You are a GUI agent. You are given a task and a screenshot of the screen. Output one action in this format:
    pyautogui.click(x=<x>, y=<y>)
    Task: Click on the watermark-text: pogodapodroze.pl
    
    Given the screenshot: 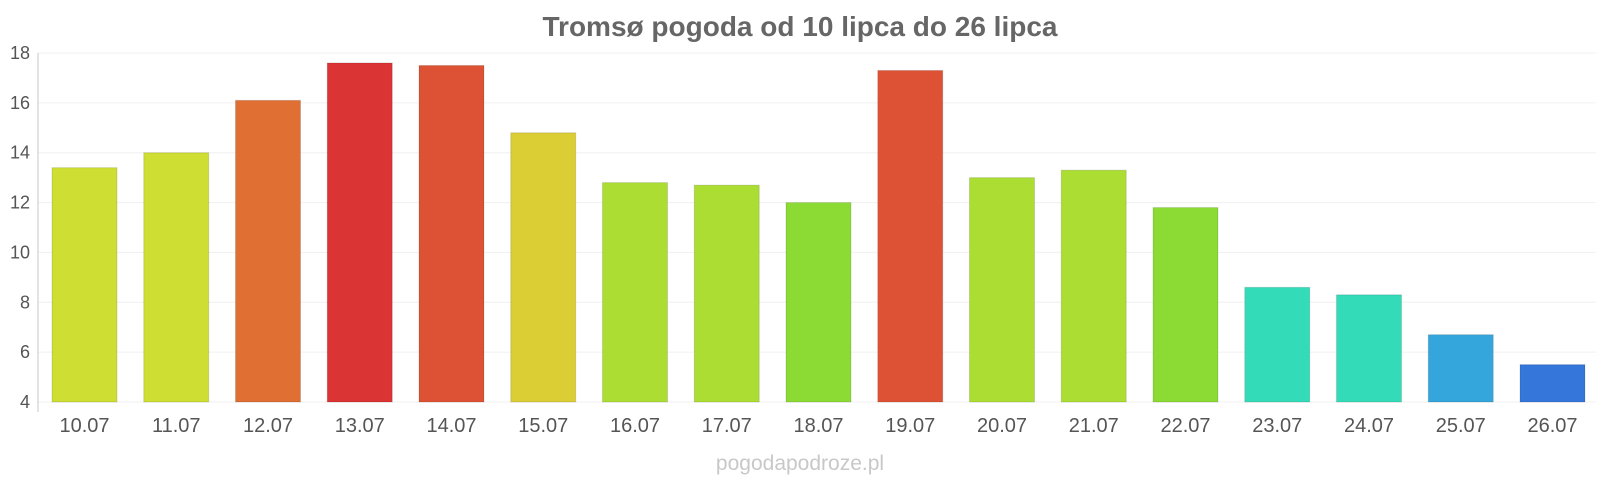 What is the action you would take?
    pyautogui.click(x=800, y=463)
    